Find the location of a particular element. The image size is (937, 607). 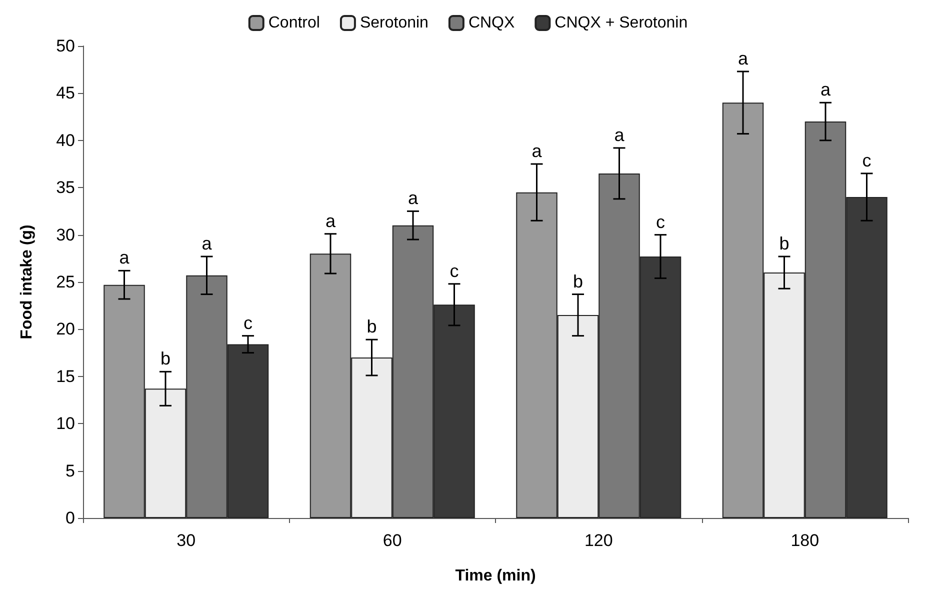

x-axis-title: Time (min) is located at coordinates (495, 576).